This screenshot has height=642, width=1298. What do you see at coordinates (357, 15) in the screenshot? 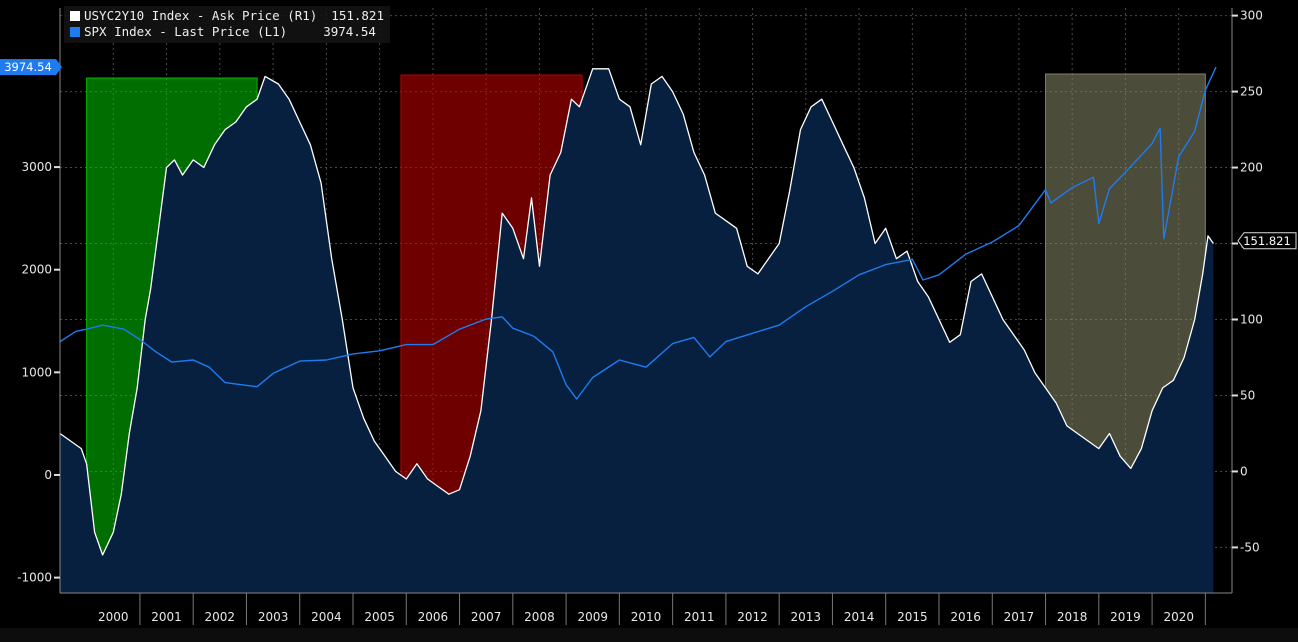
I see `legend-value-usyc2y10: 151.821` at bounding box center [357, 15].